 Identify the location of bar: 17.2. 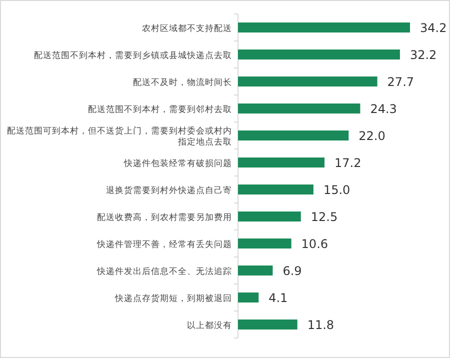
(300, 163).